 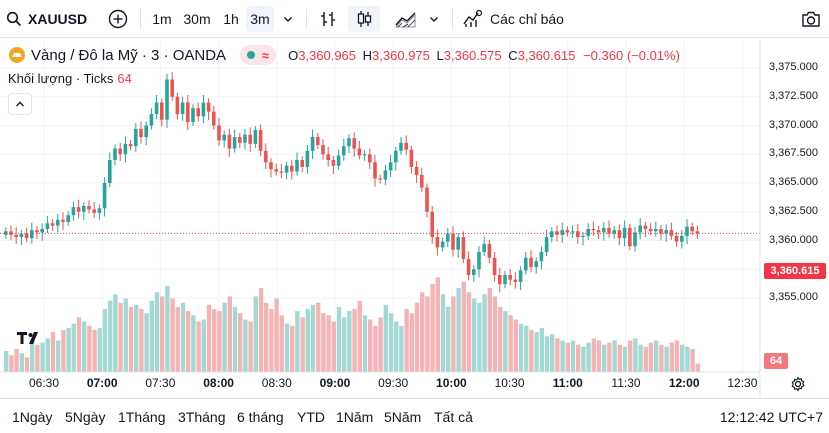 What do you see at coordinates (403, 417) in the screenshot?
I see `range-5-years-button: 5Năm` at bounding box center [403, 417].